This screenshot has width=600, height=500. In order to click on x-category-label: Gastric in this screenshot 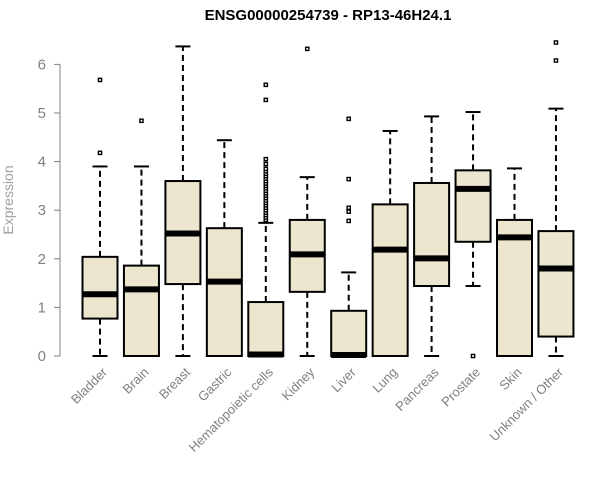, I will do `click(215, 384)`.